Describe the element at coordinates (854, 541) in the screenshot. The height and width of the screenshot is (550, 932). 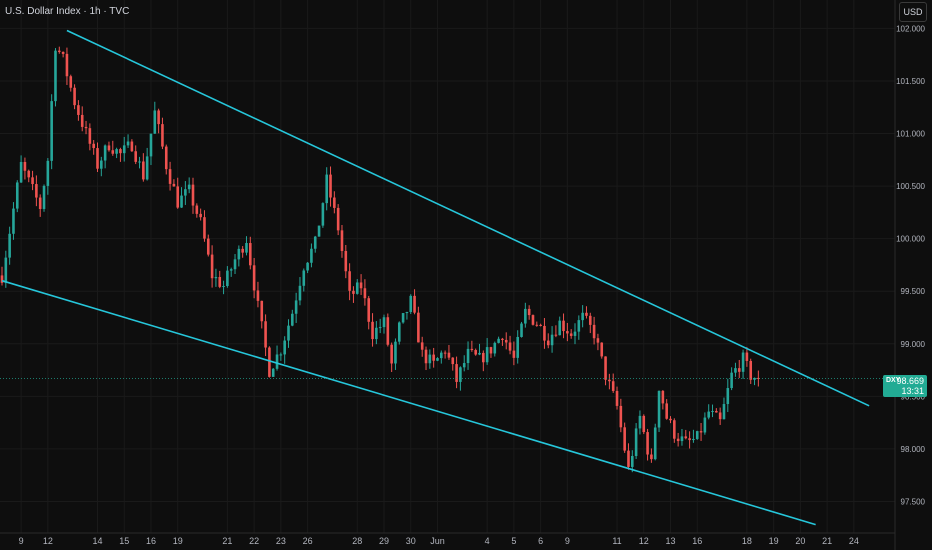
I see `x-tick-label: 24` at that location.